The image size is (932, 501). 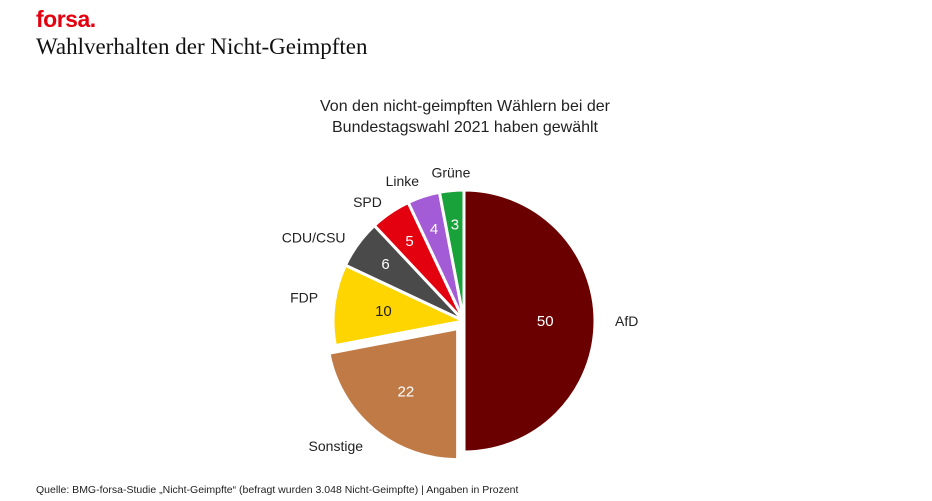 What do you see at coordinates (367, 202) in the screenshot?
I see `pie-category-label-spd: SPD` at bounding box center [367, 202].